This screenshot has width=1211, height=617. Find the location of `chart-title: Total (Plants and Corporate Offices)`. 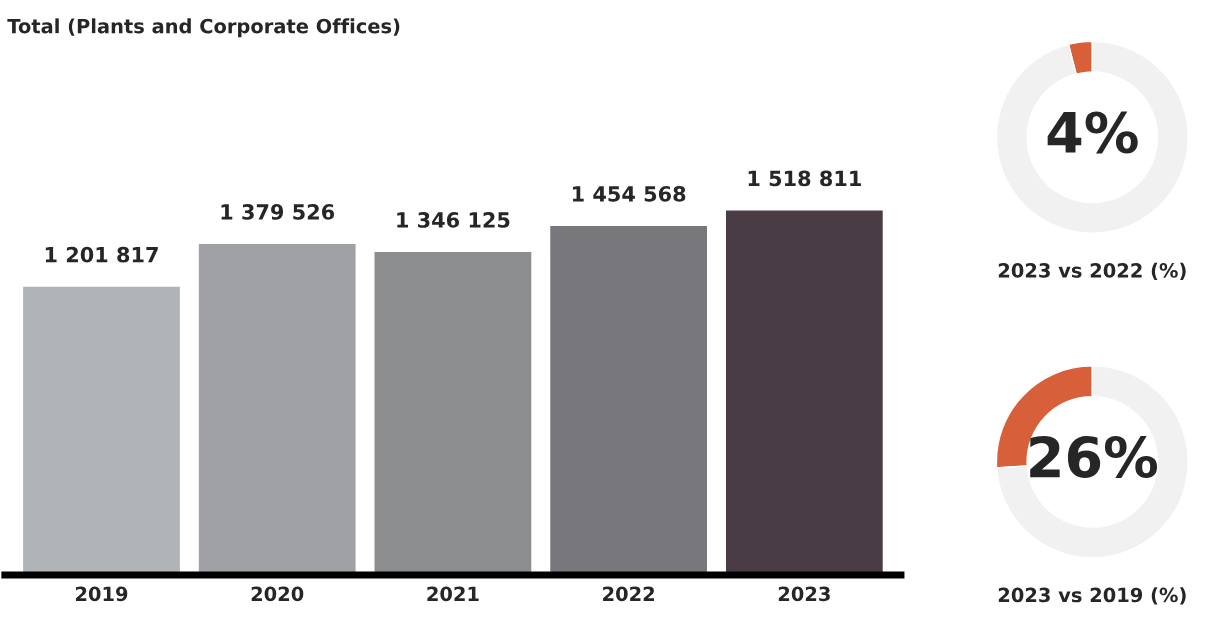

chart-title: Total (Plants and Corporate Offices) is located at coordinates (203, 28).